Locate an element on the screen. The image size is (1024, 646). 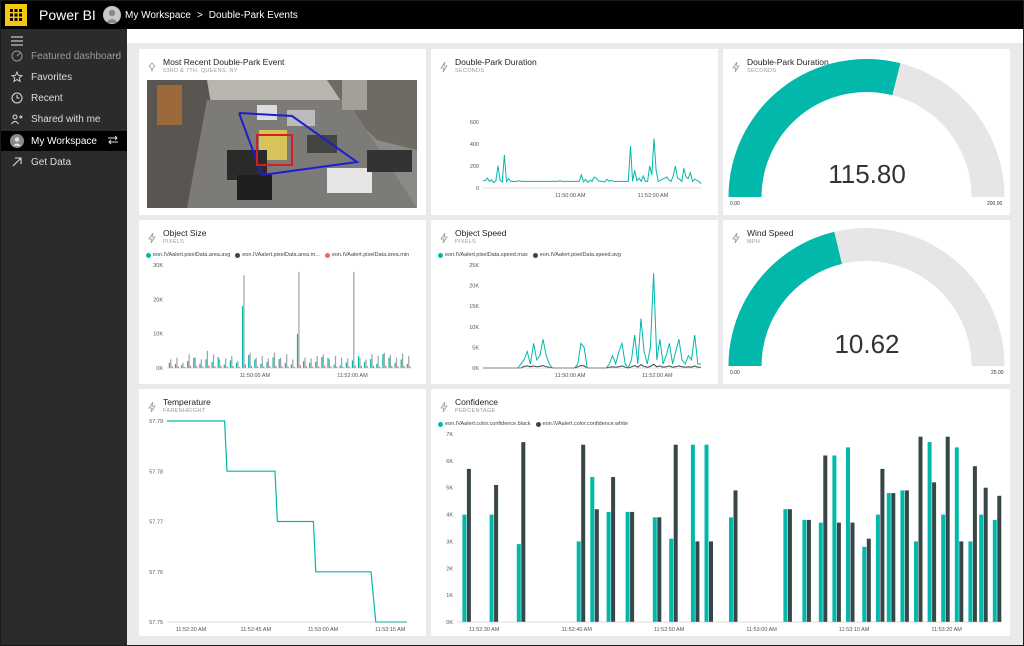
y-tick-label: 200 is located at coordinates (474, 167).